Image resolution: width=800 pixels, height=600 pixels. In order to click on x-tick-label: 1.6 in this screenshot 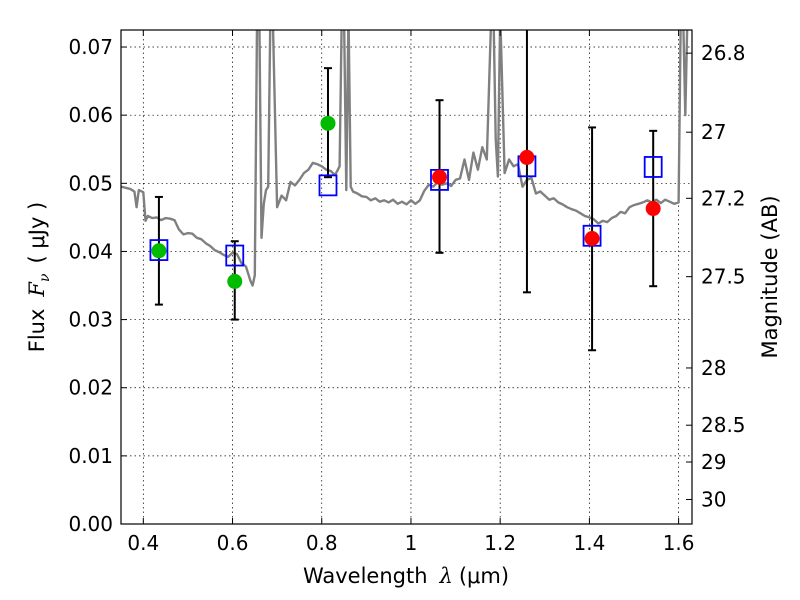, I will do `click(679, 543)`.